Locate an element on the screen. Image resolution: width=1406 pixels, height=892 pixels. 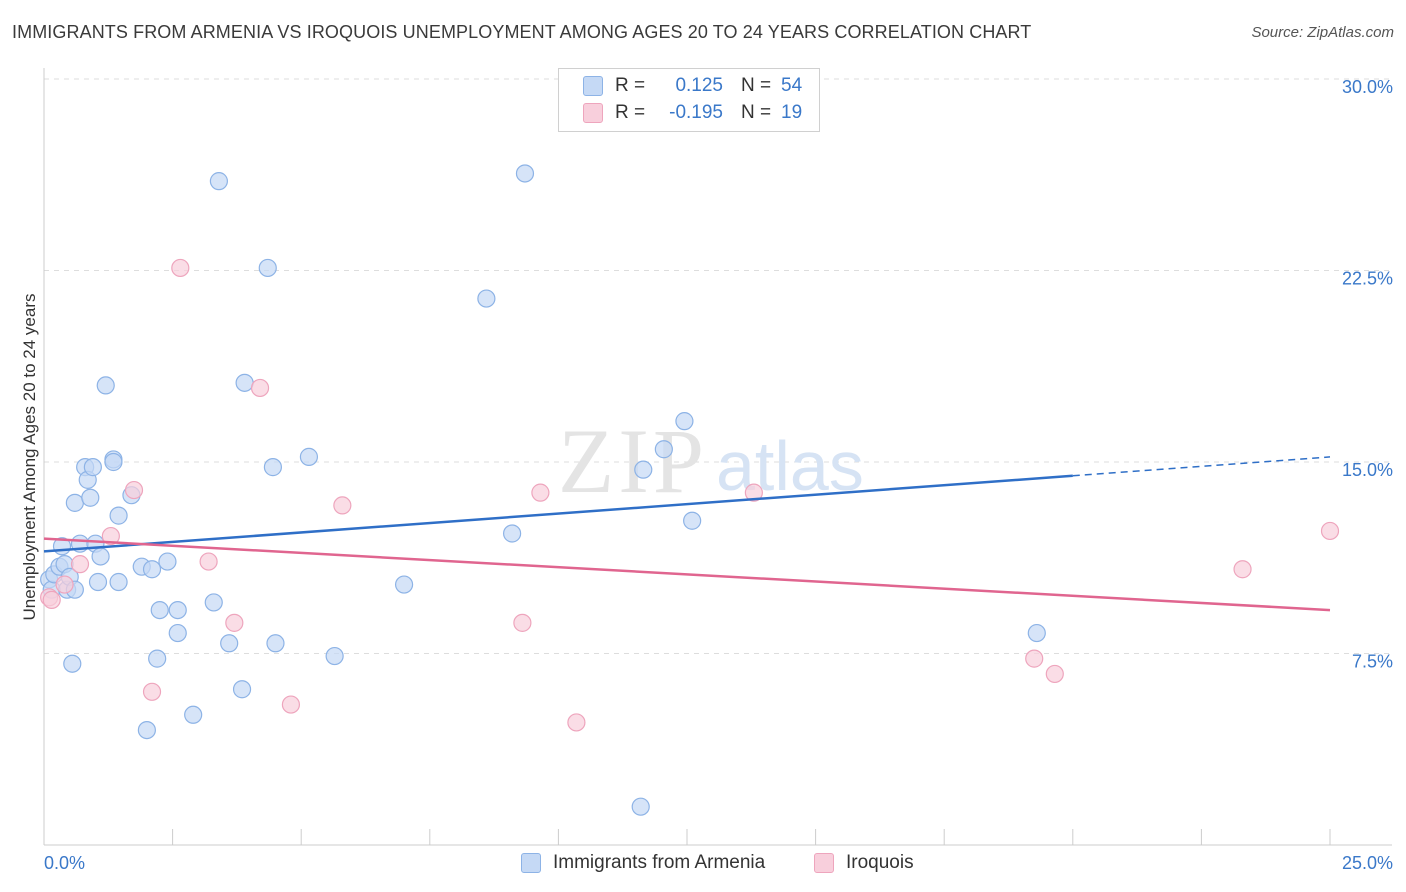
series-swatch-armenia is located at coordinates (531, 863).